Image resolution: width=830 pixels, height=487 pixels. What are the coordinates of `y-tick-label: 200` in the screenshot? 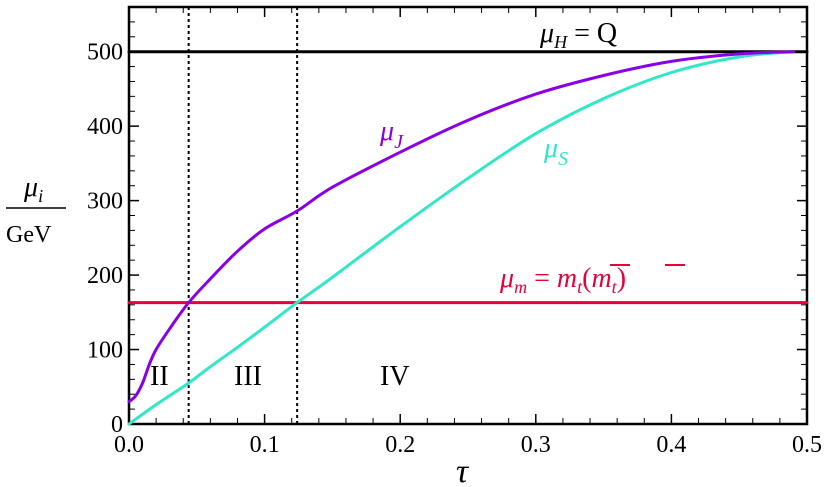 It's located at (105, 276).